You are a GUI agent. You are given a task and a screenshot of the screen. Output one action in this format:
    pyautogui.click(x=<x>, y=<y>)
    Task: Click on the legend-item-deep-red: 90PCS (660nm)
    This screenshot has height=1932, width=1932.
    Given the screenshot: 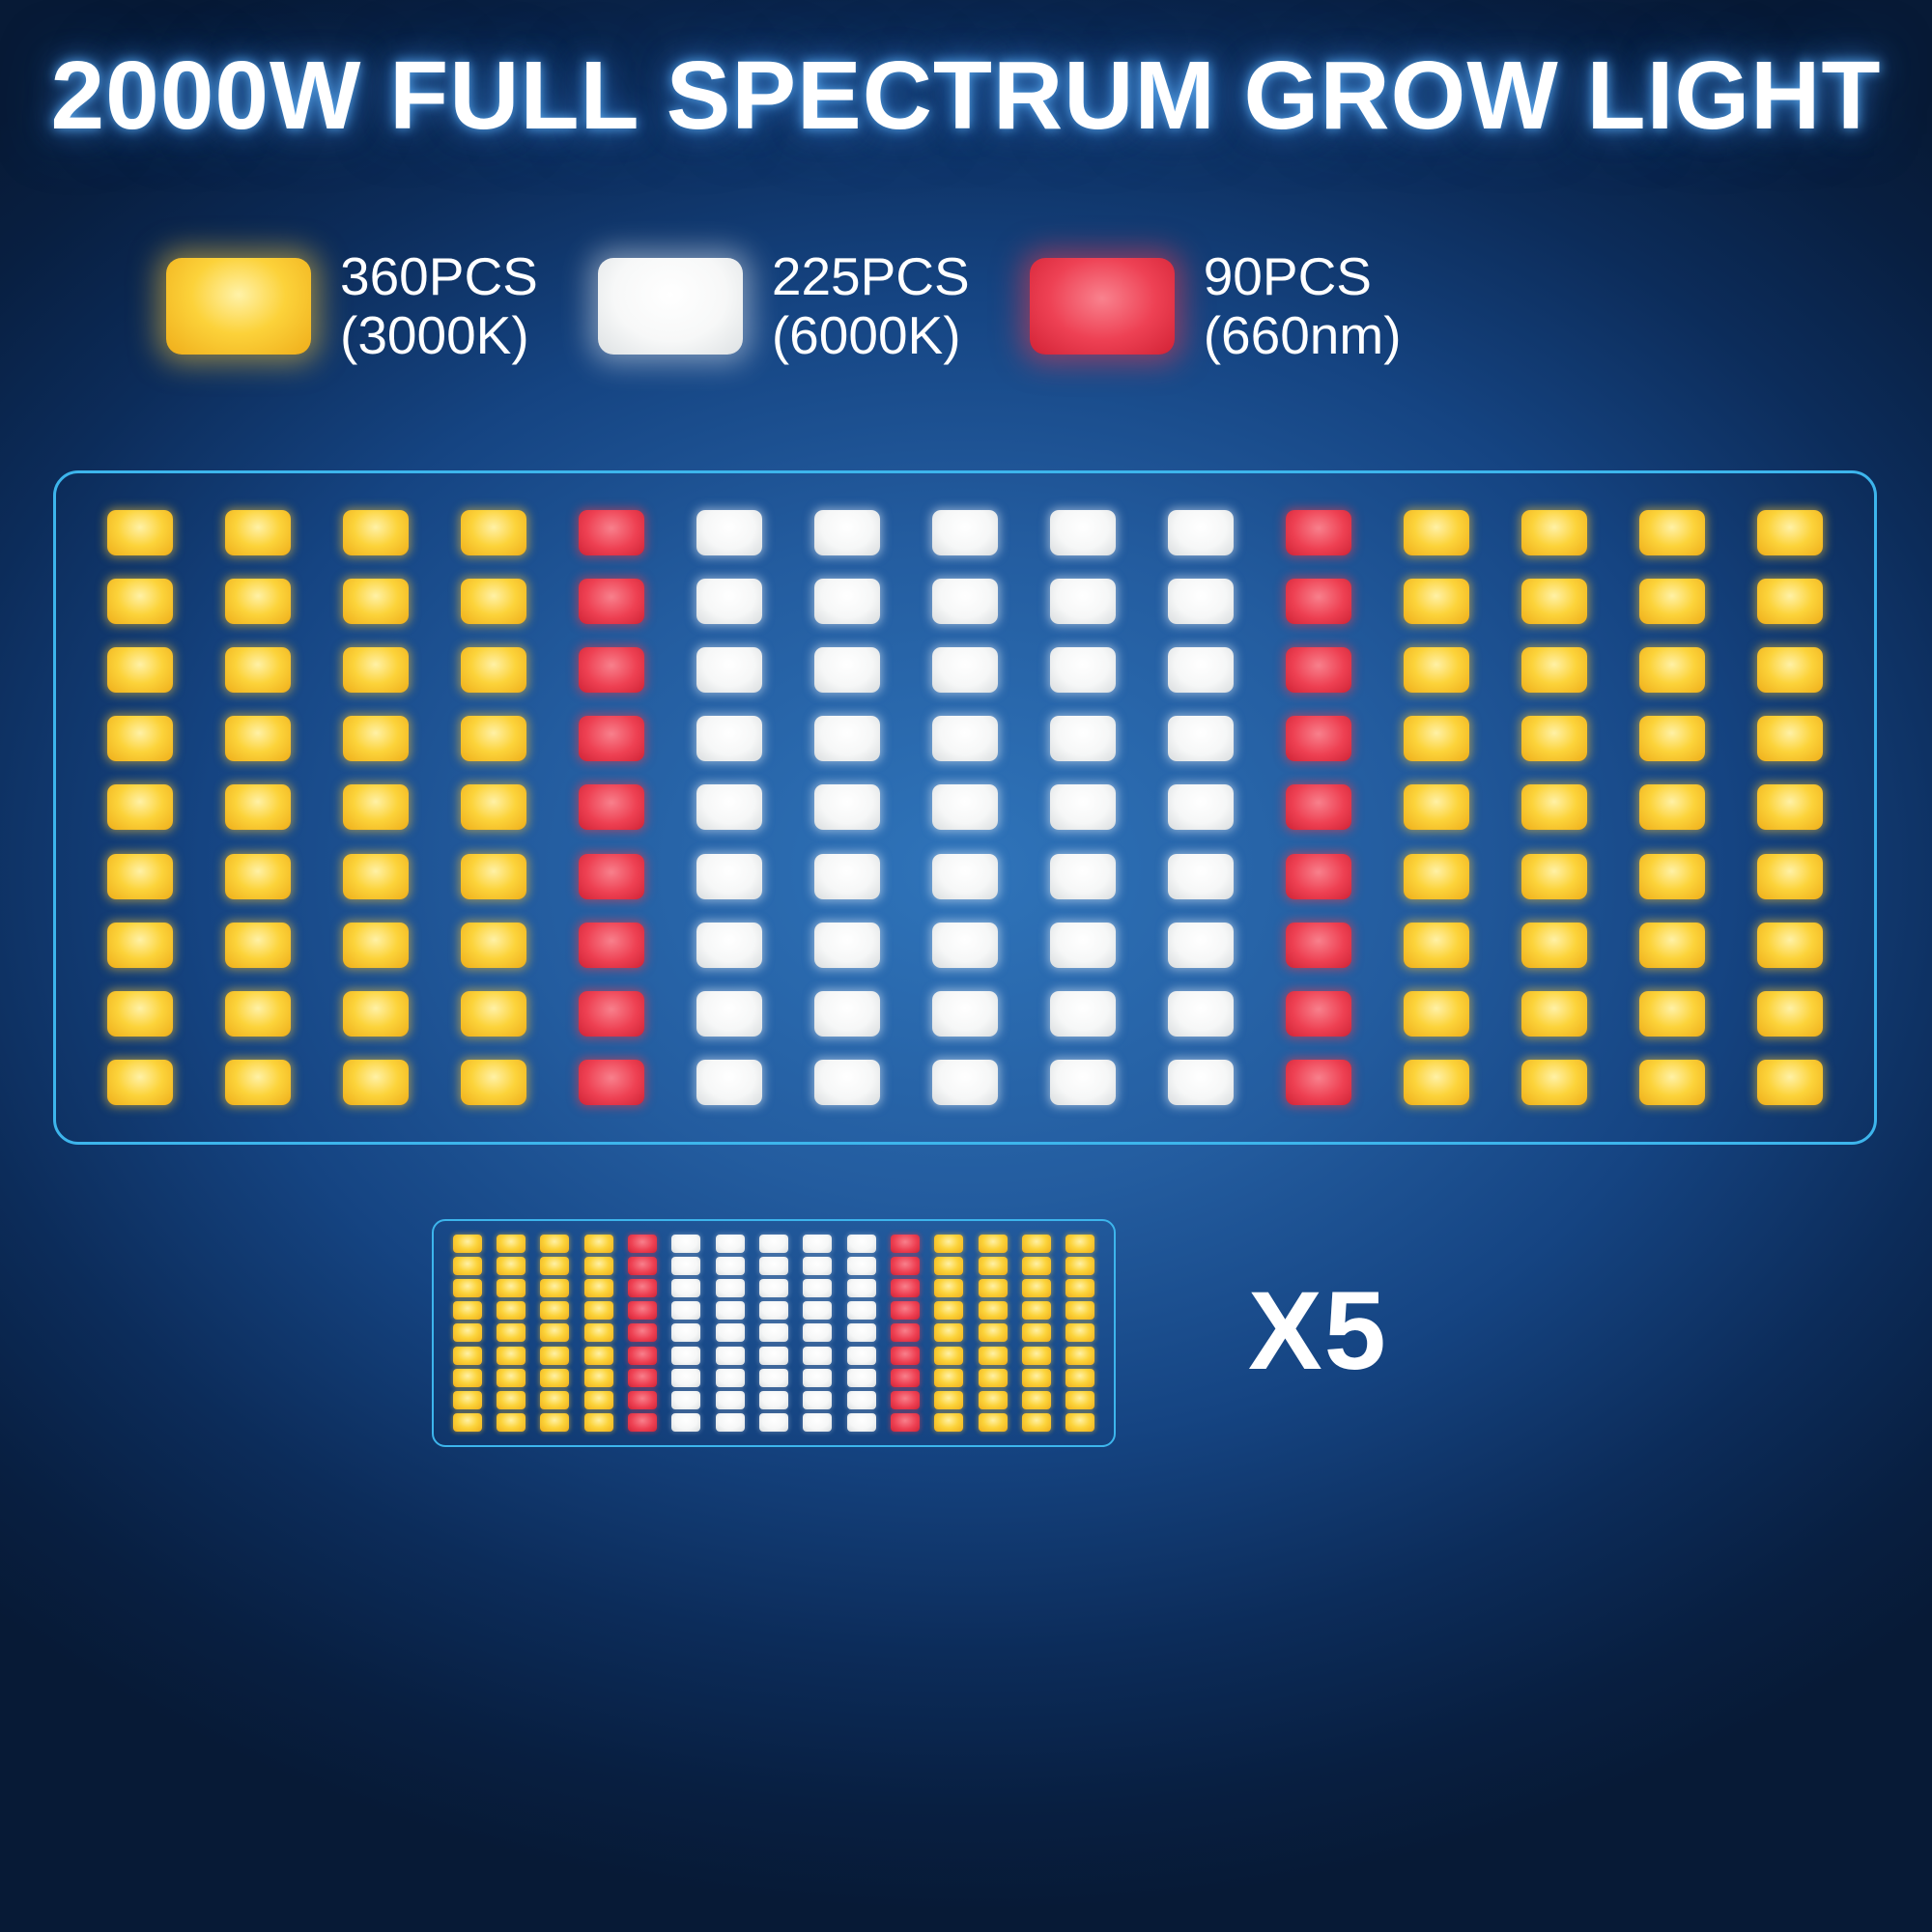 What is the action you would take?
    pyautogui.click(x=1215, y=305)
    